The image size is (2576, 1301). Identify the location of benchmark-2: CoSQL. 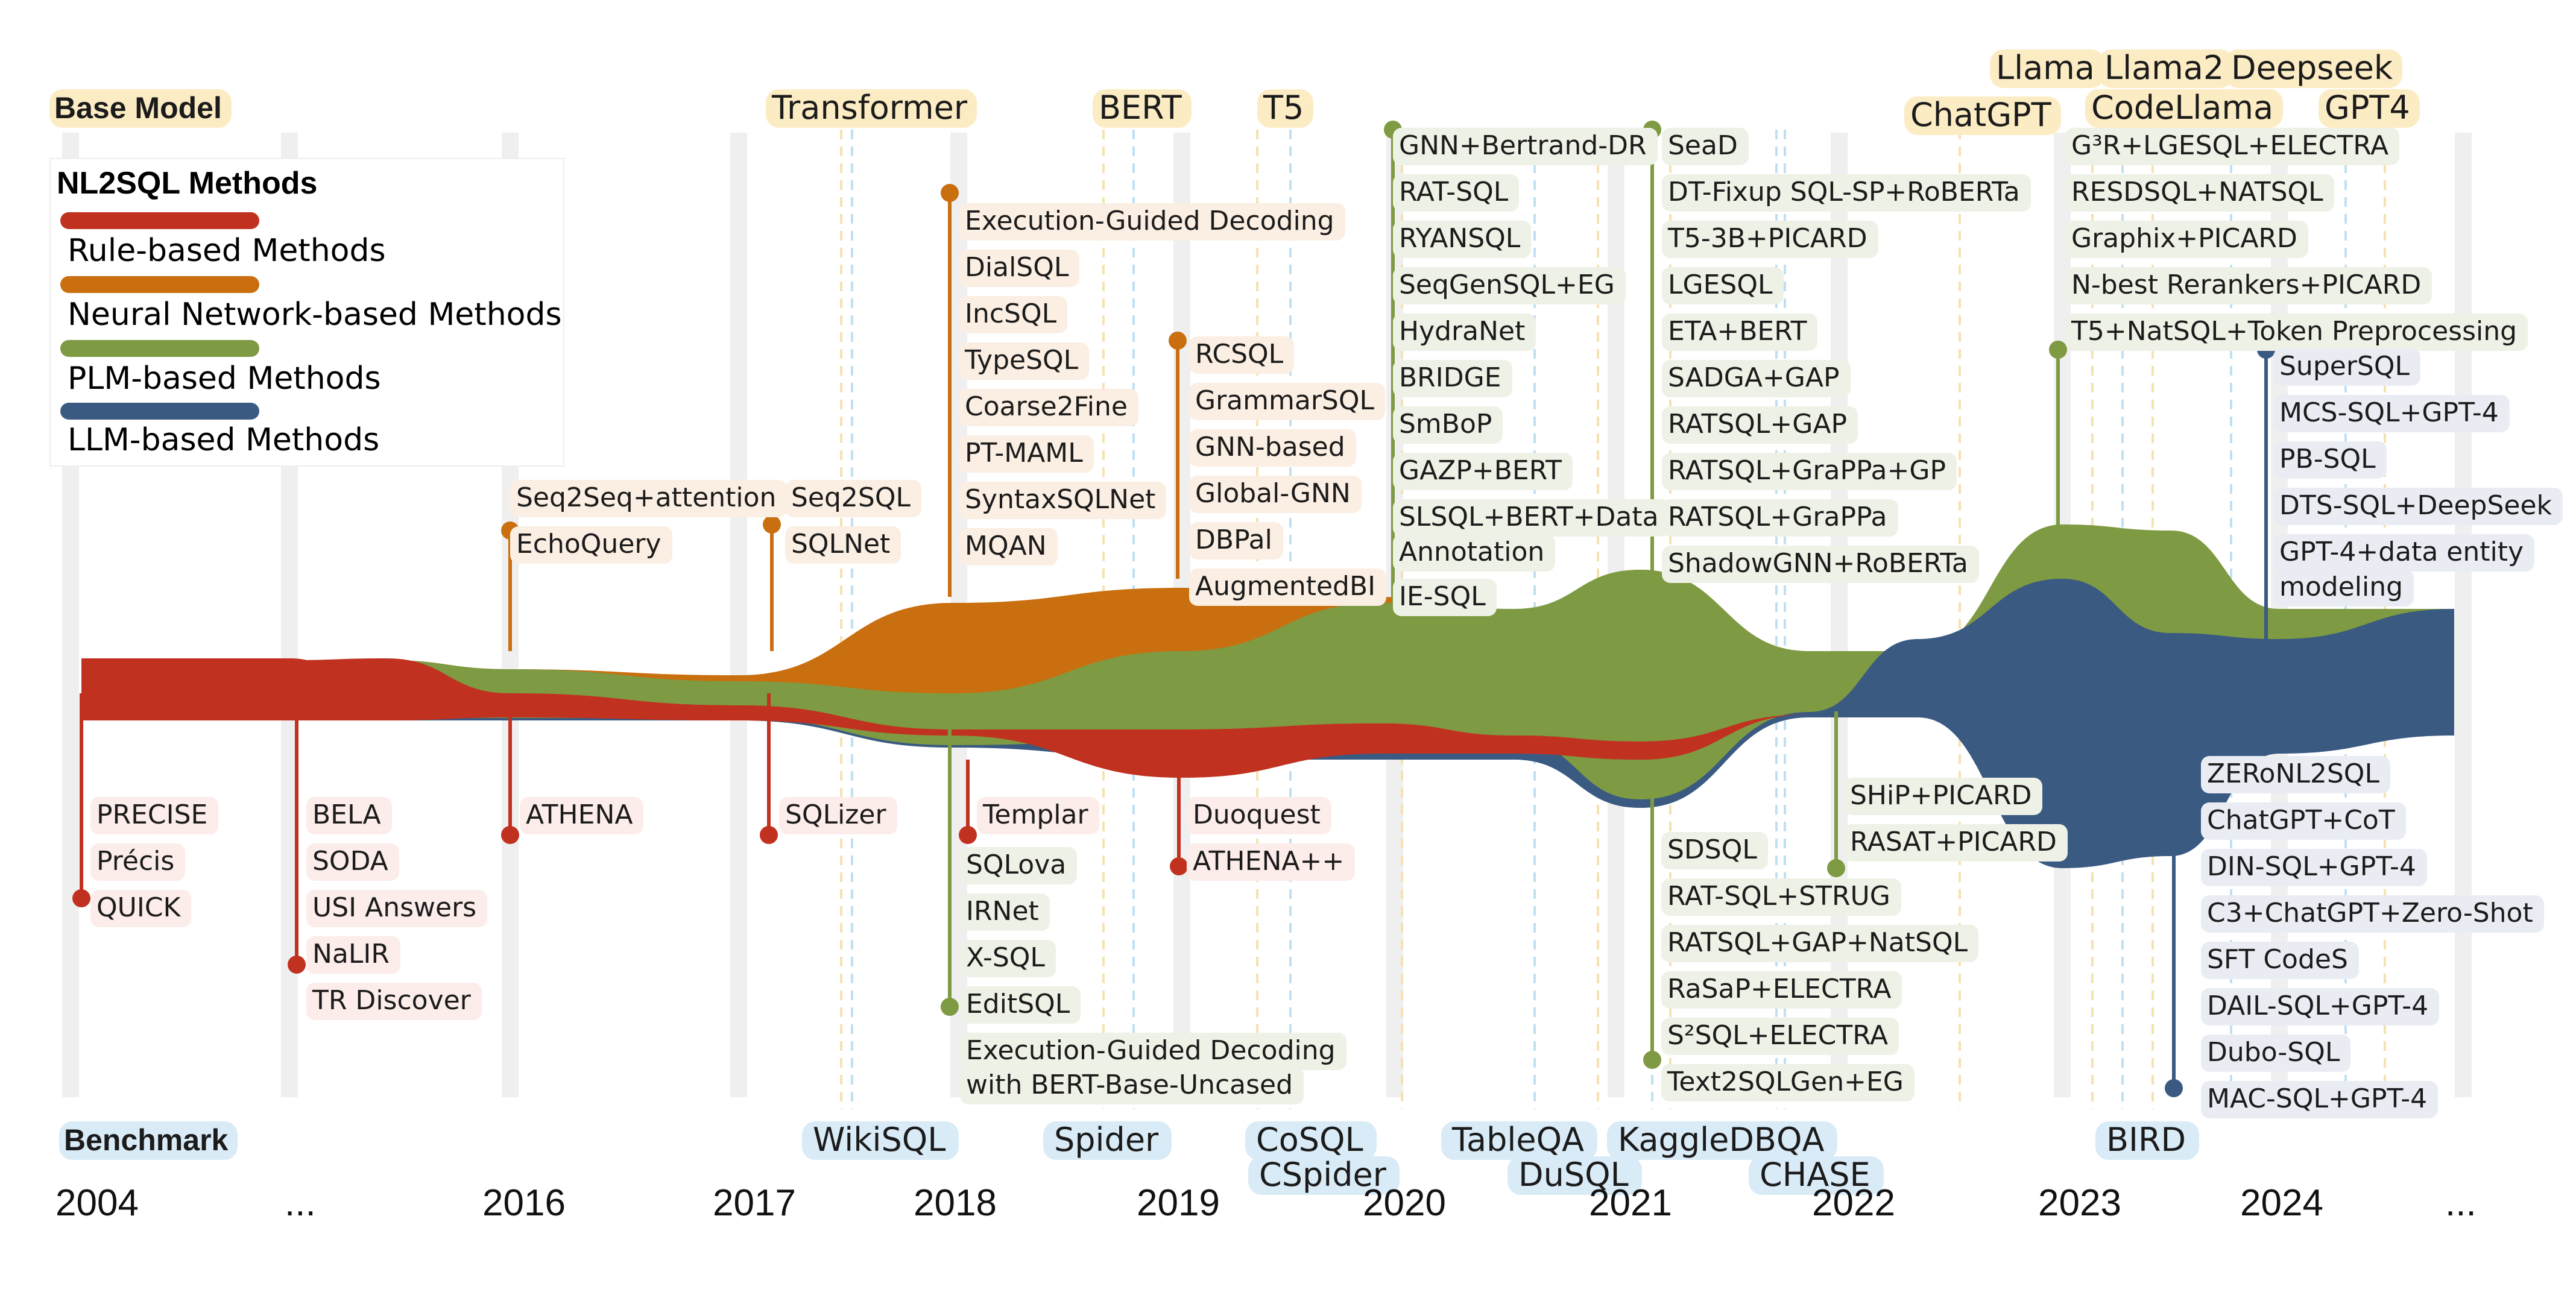
(1311, 1140).